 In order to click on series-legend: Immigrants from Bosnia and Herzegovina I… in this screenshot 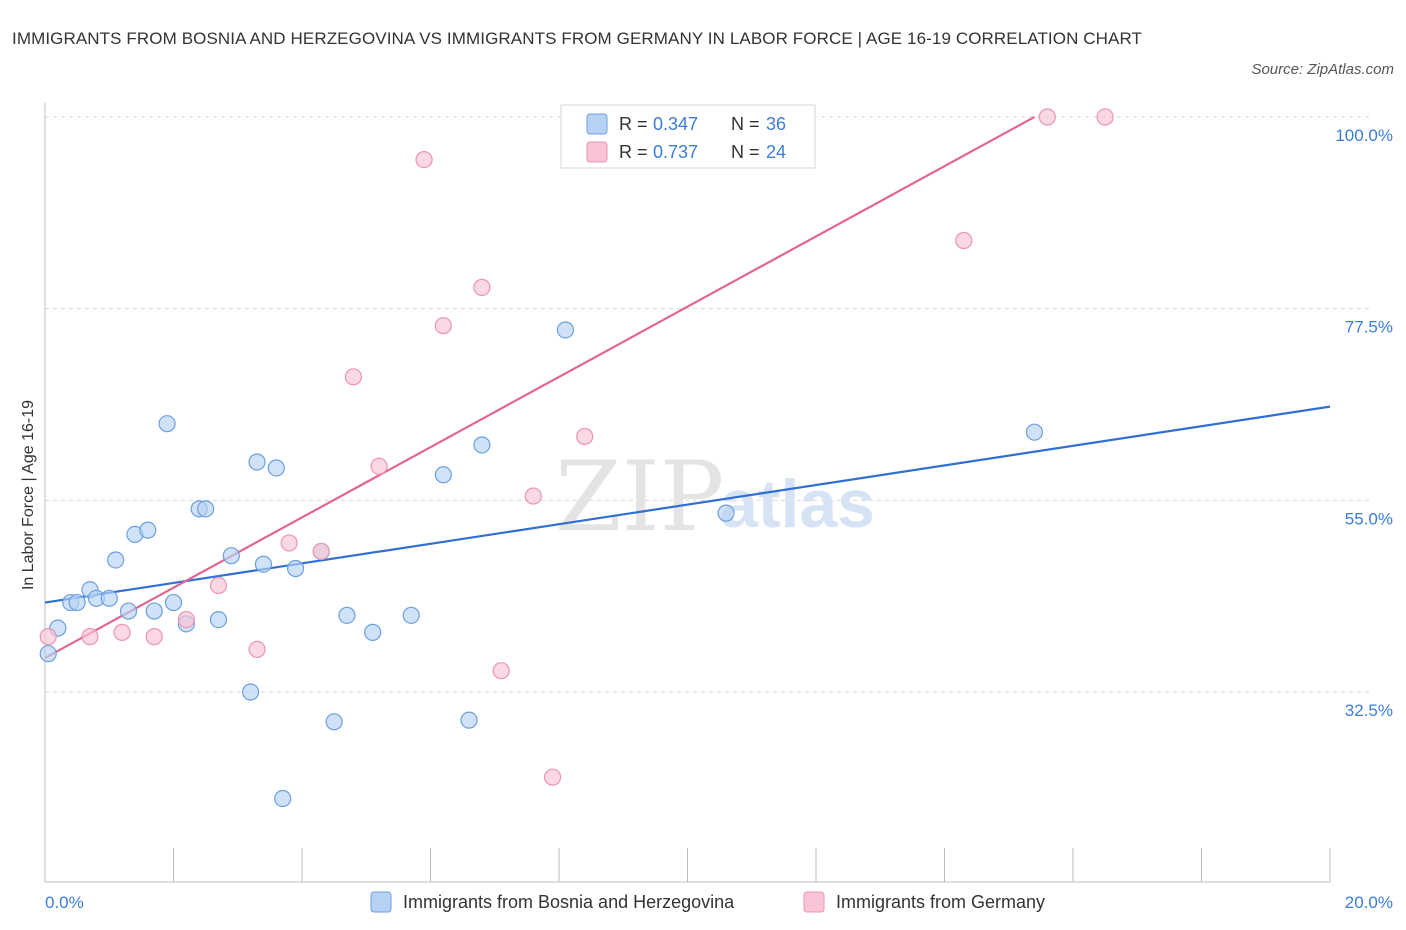, I will do `click(707, 902)`.